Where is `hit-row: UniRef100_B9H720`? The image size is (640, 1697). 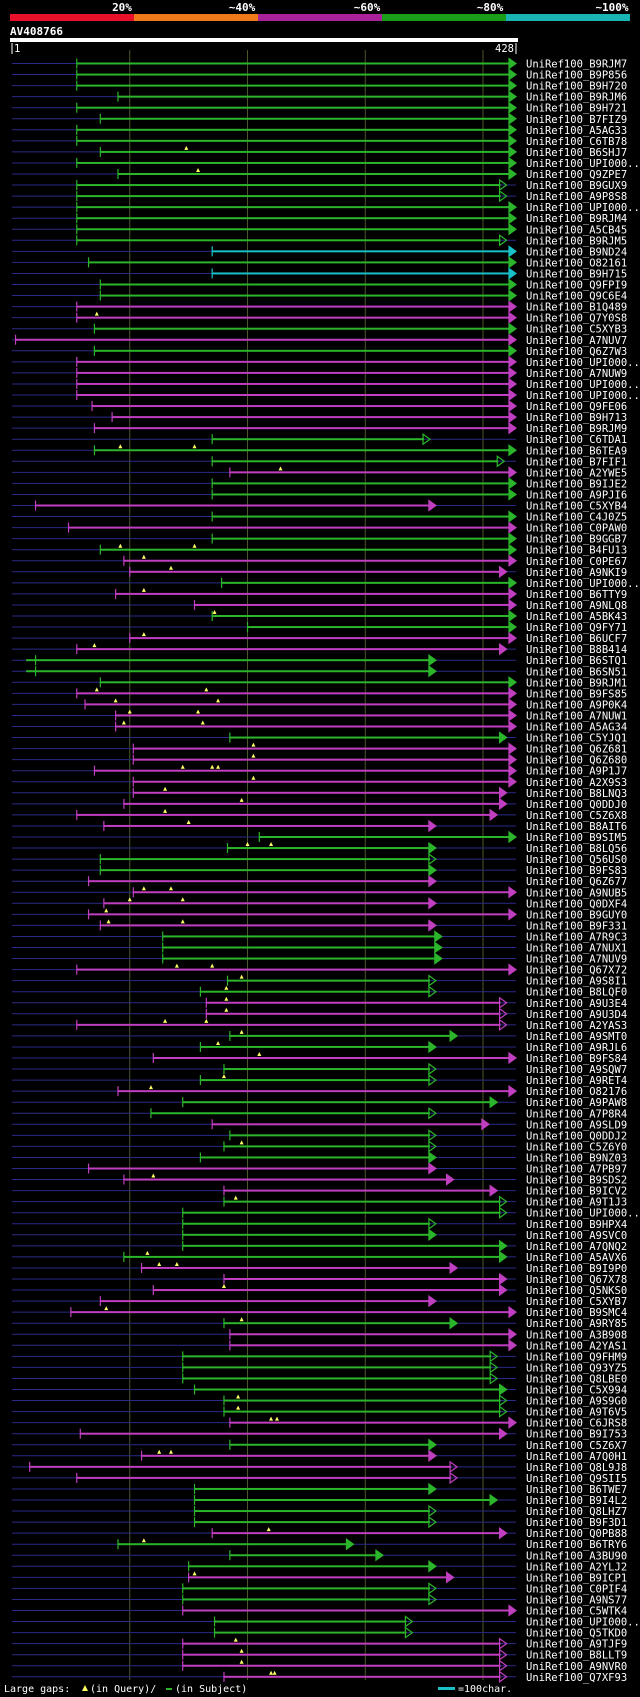 hit-row: UniRef100_B9H720 is located at coordinates (319, 86).